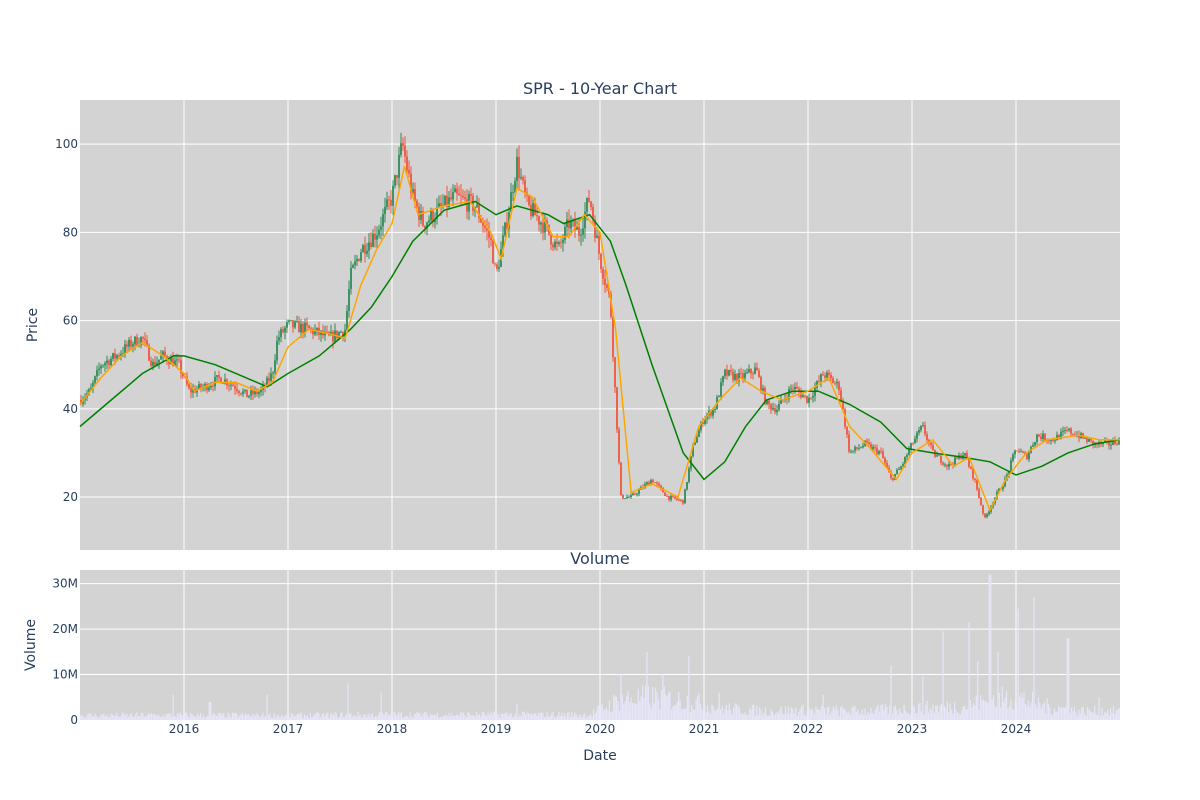  I want to click on x-tick-label: 2017, so click(288, 729).